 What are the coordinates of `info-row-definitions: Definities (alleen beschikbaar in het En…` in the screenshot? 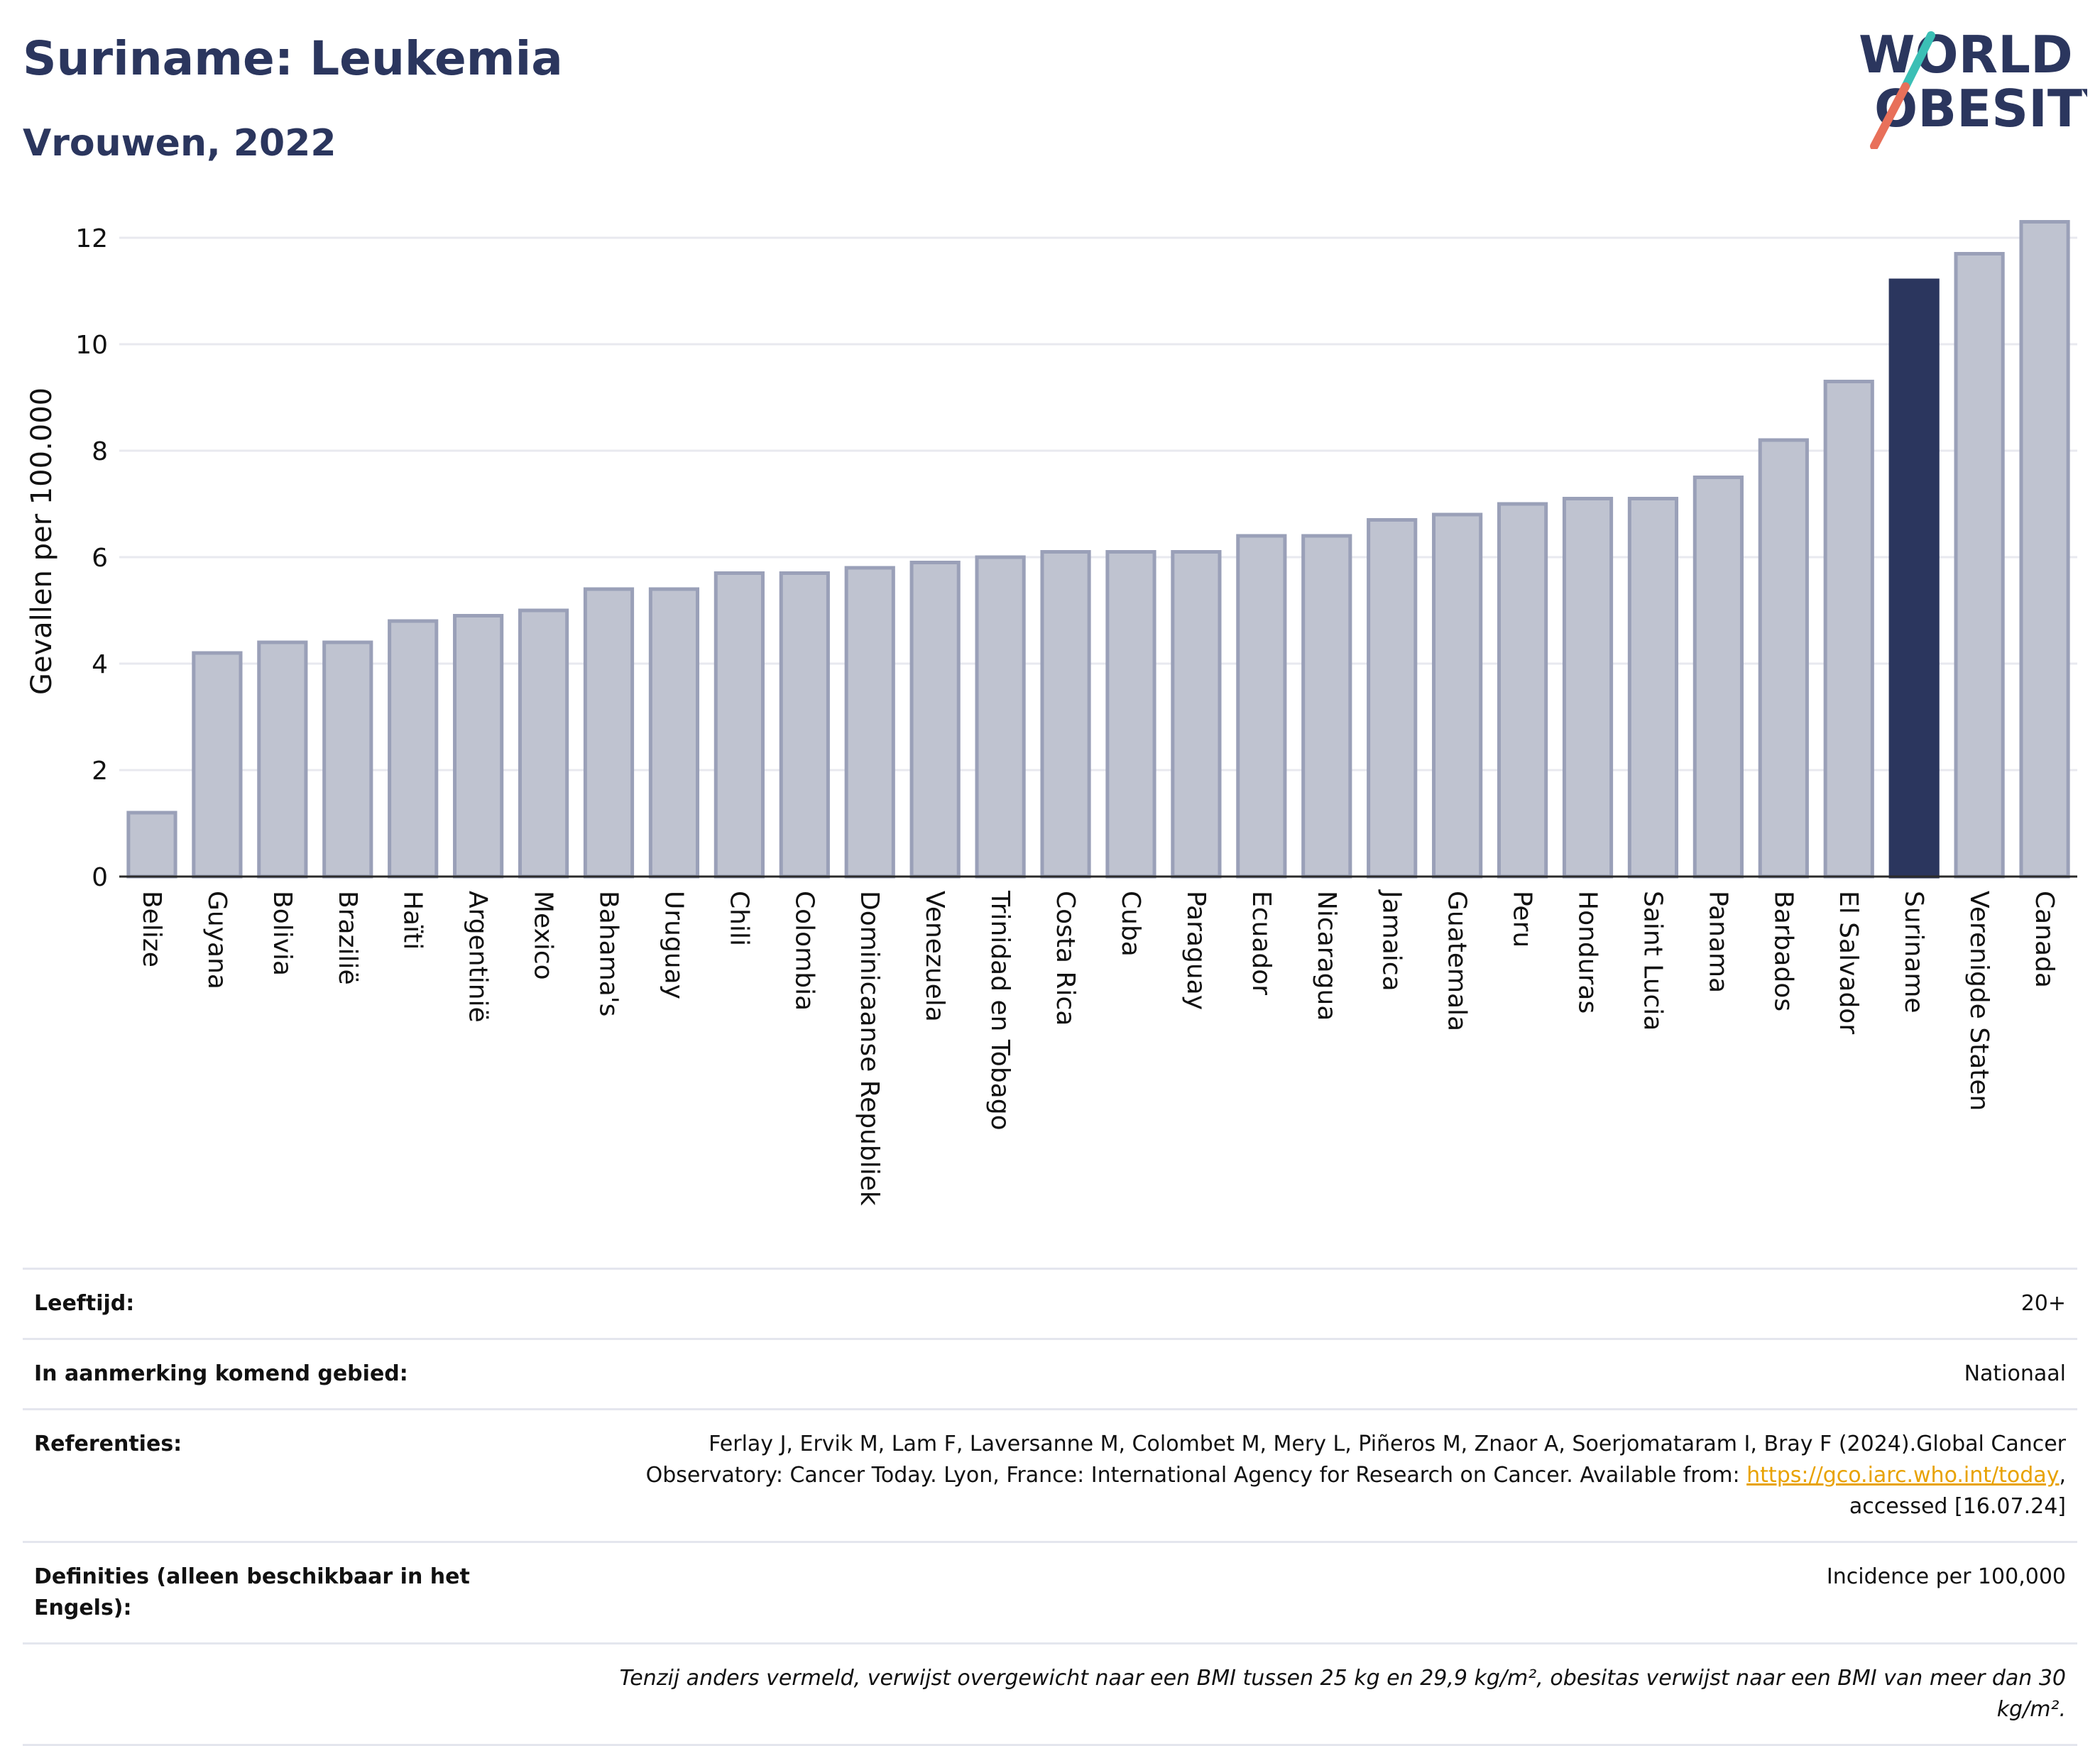 It's located at (1050, 1591).